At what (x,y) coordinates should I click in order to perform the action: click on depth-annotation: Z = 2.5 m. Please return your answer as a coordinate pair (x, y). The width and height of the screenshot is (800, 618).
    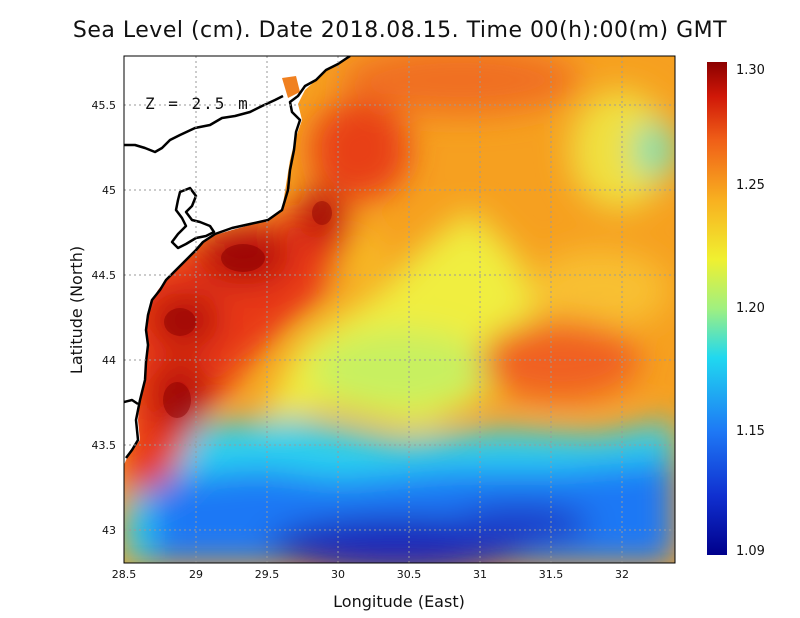
    Looking at the image, I should click on (197, 103).